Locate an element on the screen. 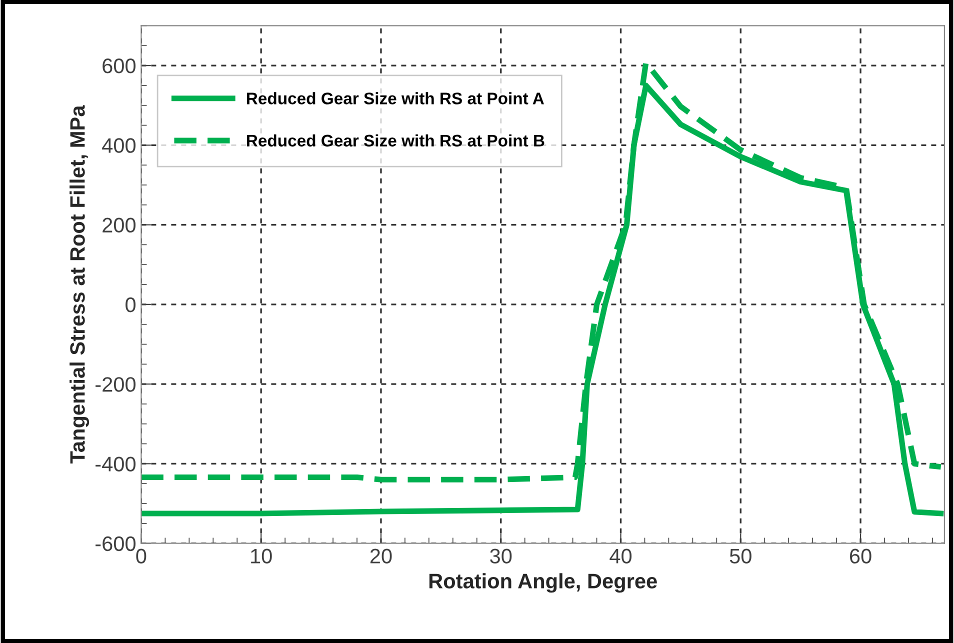 Image resolution: width=954 pixels, height=643 pixels. x-tick-label: 10 is located at coordinates (261, 556).